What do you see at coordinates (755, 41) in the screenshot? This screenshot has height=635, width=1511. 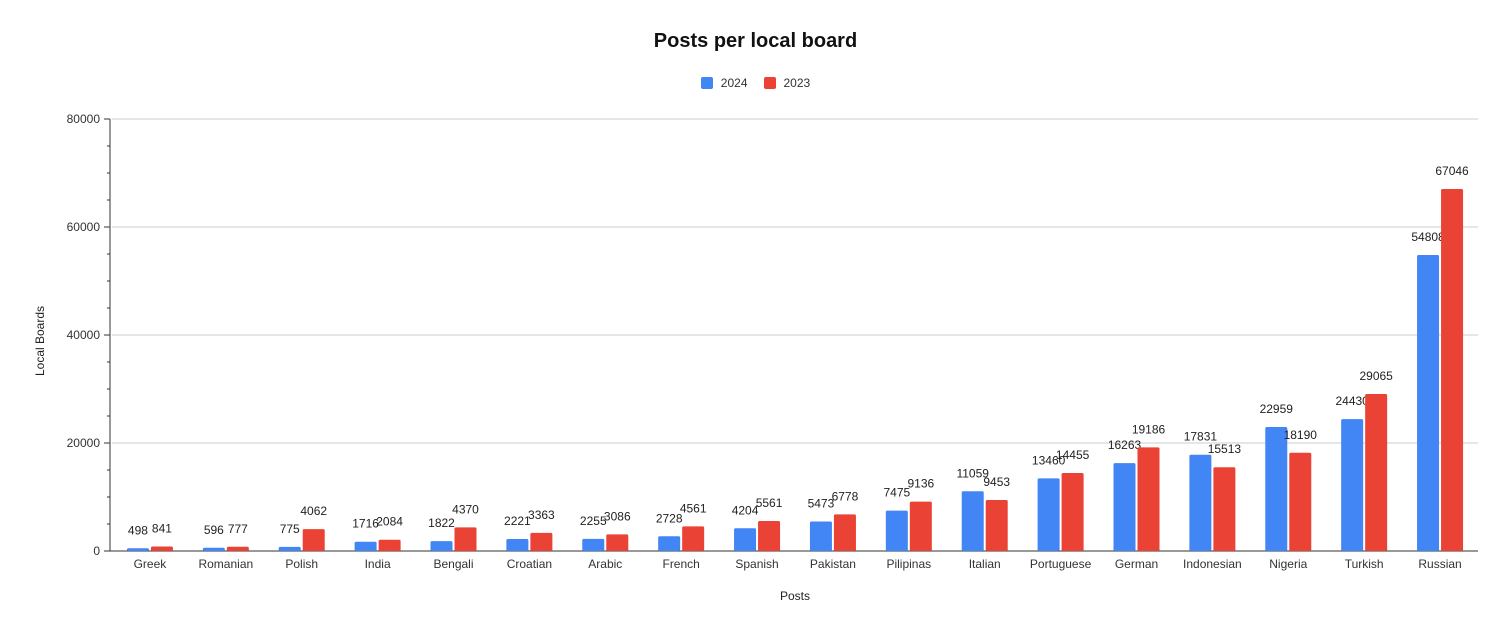 I see `chart-title: Posts per local board` at bounding box center [755, 41].